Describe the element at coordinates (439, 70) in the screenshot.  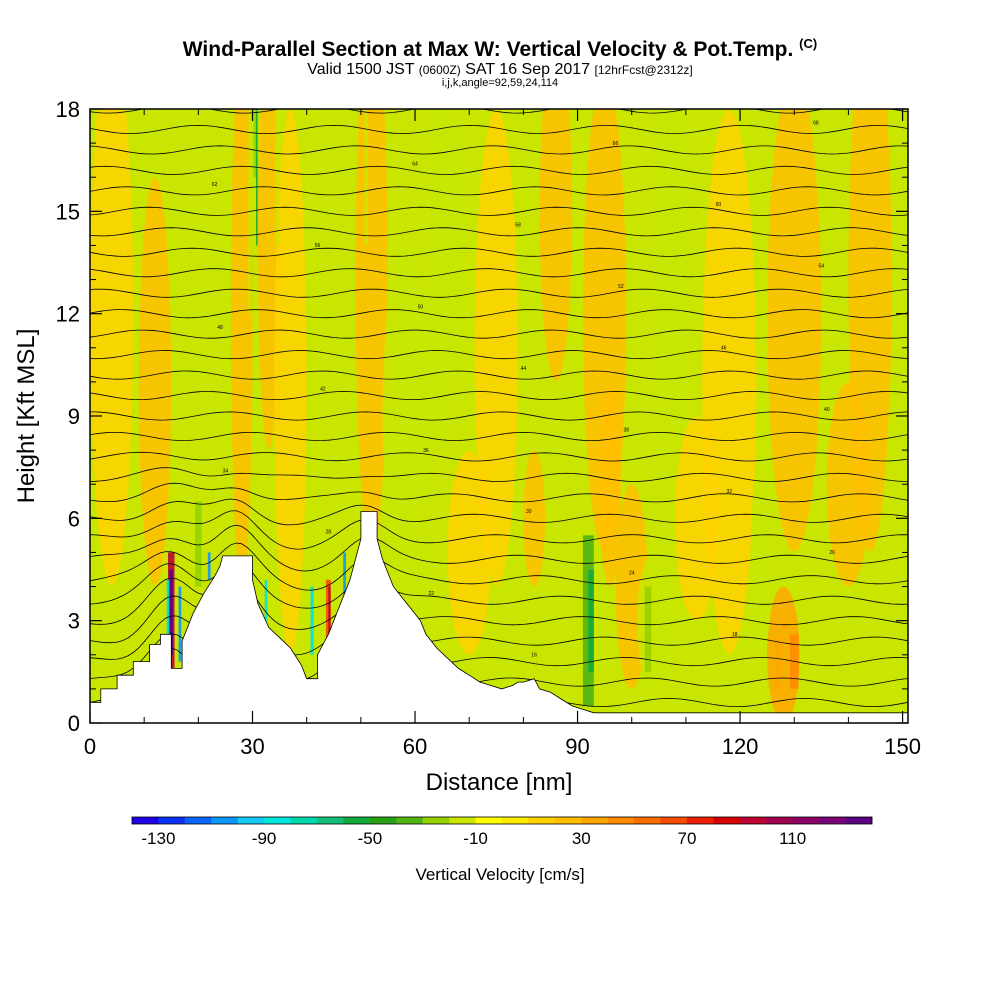
I see `valid-utc: (0600Z)` at that location.